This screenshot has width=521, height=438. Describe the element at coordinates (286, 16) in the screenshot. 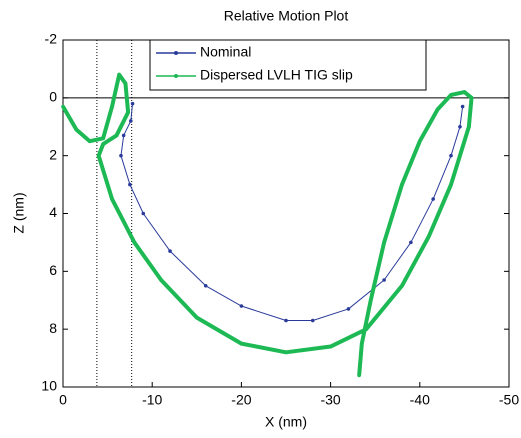

I see `chart-title: Relative Motion Plot` at that location.